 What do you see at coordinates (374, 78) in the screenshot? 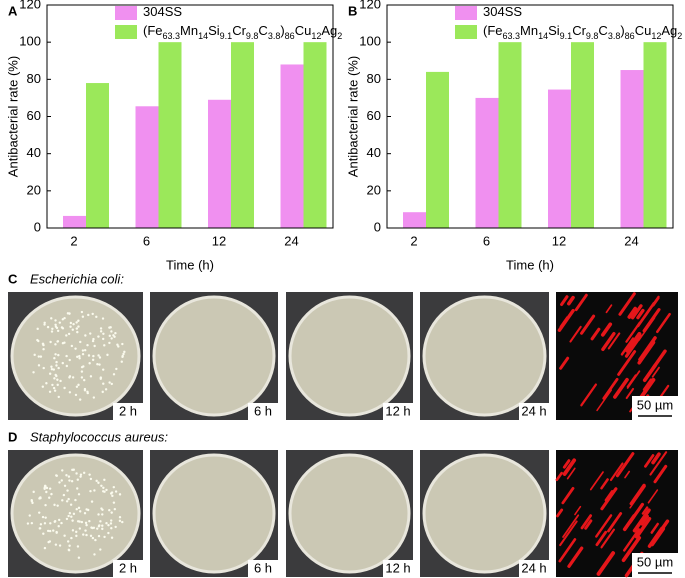
I see `y-tick-label: 80` at bounding box center [374, 78].